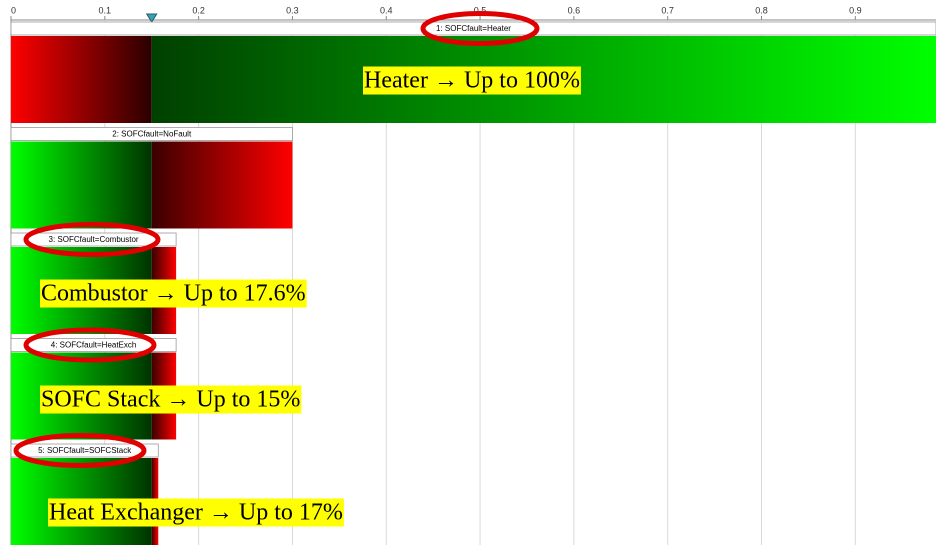  Describe the element at coordinates (198, 10) in the screenshot. I see `x-tick-label: 0.2` at that location.